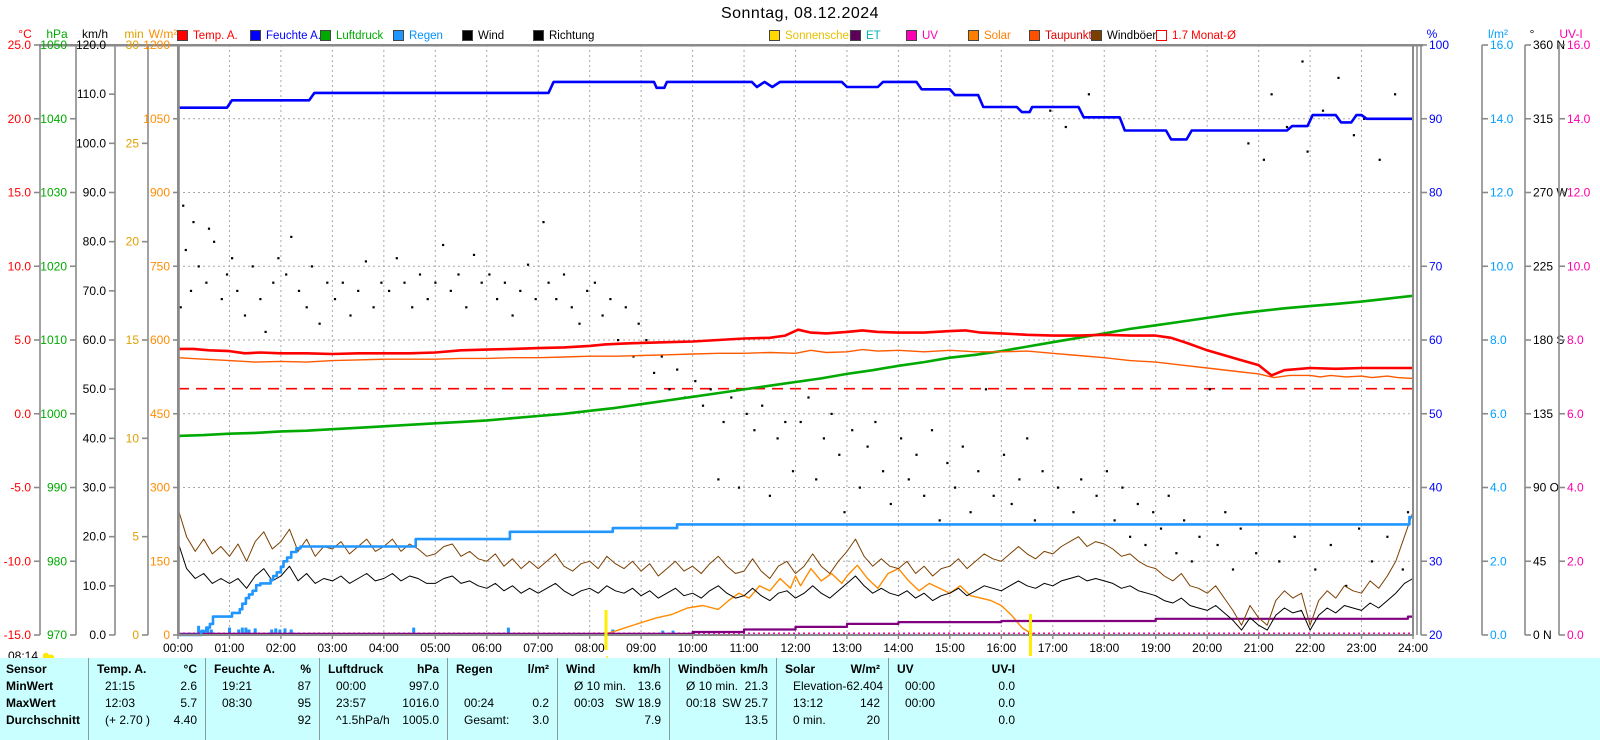 This screenshot has height=740, width=1600. Describe the element at coordinates (133, 143) in the screenshot. I see `svg-text: 25` at that location.